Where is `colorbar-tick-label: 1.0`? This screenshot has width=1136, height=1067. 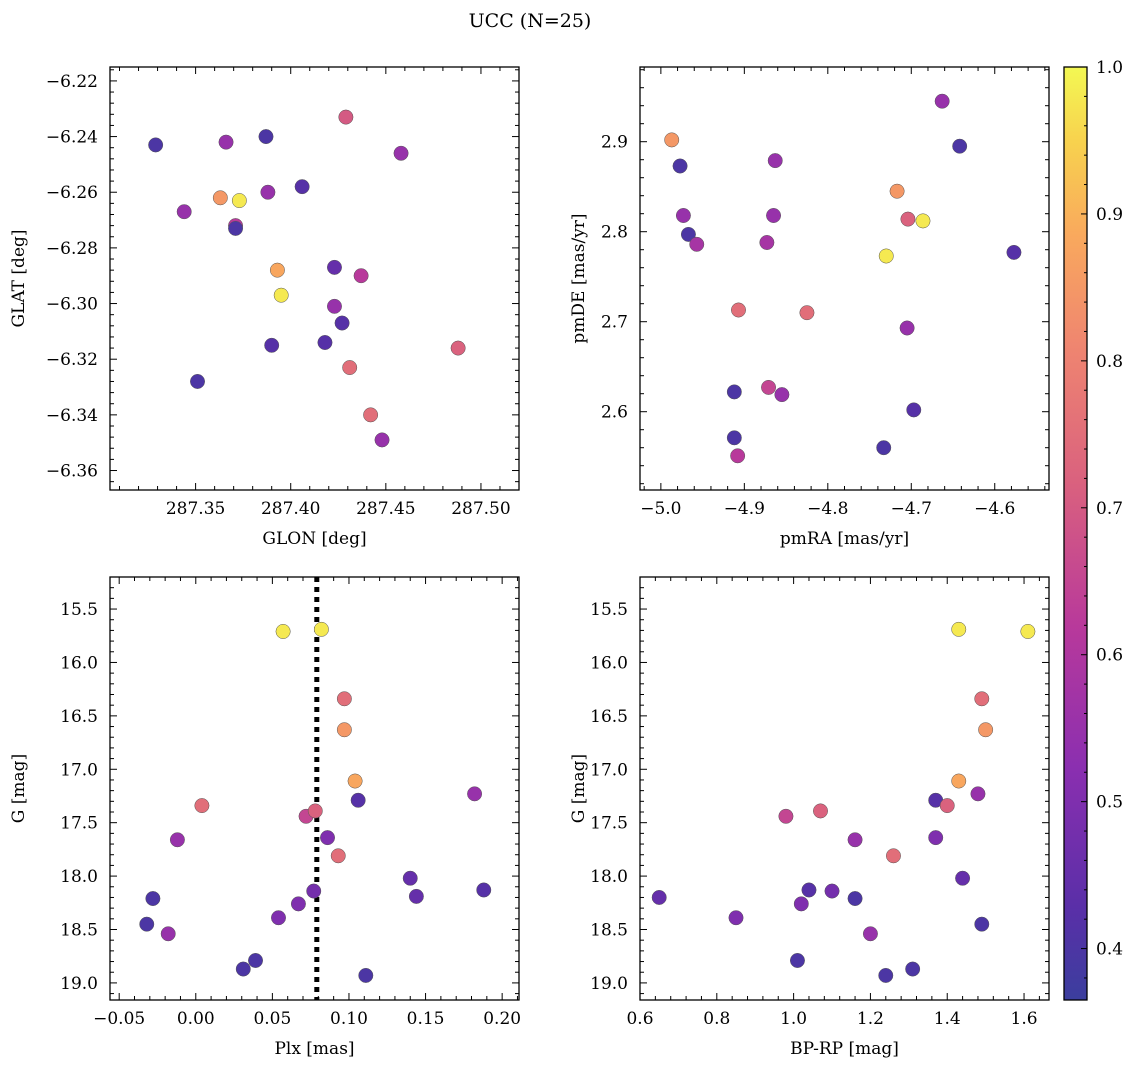
colorbar-tick-label: 1.0 is located at coordinates (1109, 68).